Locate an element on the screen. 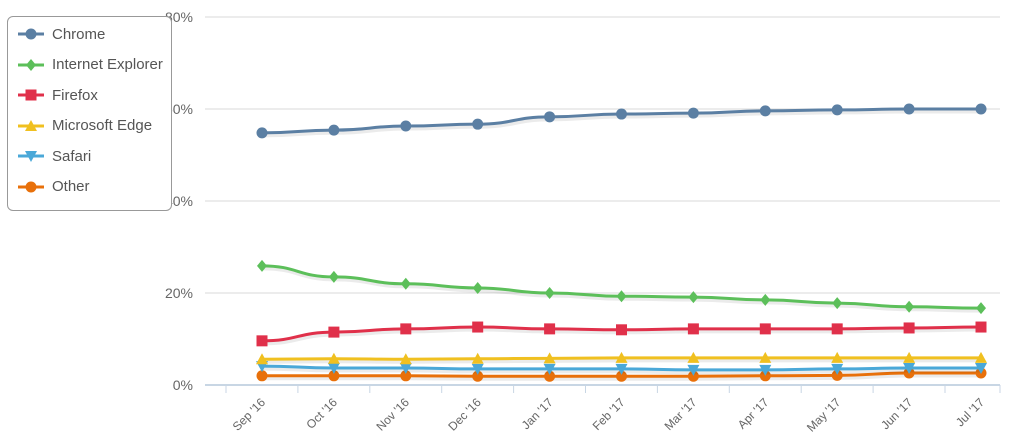 The image size is (1024, 440). legend-item: Microsoft Edge is located at coordinates (85, 126).